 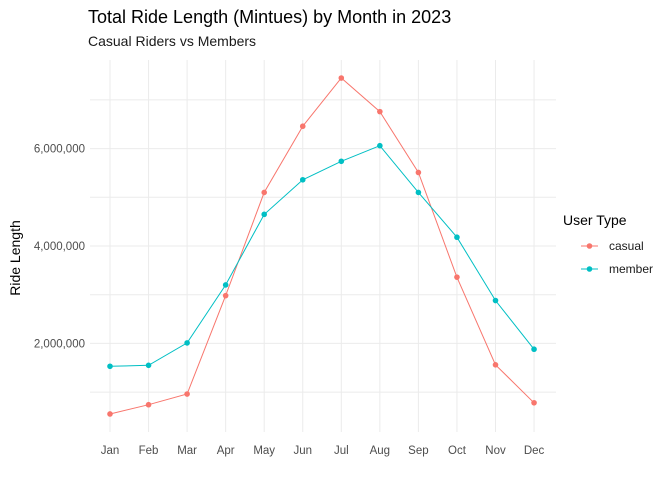 What do you see at coordinates (59, 344) in the screenshot?
I see `y-tick-label: 2,000,000` at bounding box center [59, 344].